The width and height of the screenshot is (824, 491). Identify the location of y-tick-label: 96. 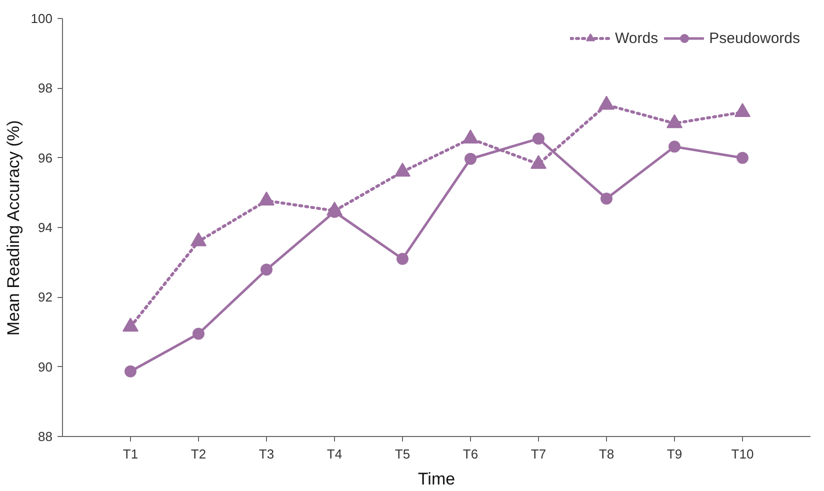
(45, 158).